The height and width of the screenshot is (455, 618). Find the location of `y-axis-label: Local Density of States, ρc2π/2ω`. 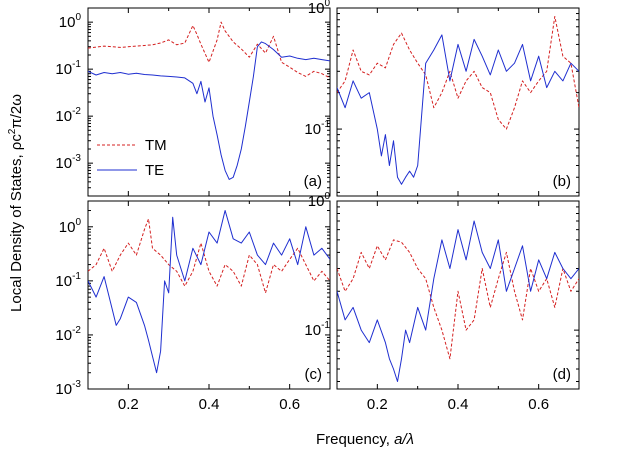

y-axis-label: Local Density of States, ρc2π/2ω is located at coordinates (16, 203).